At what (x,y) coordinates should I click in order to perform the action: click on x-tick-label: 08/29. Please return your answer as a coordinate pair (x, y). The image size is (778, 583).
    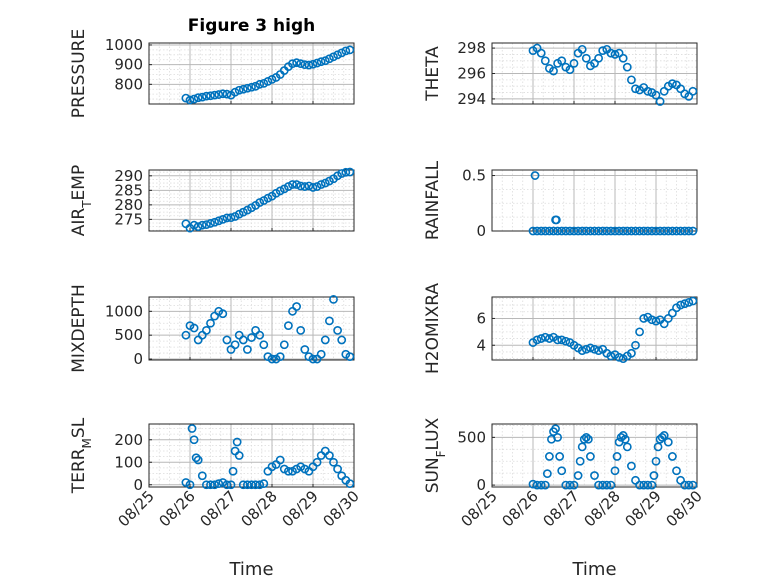
    Looking at the image, I should click on (643, 508).